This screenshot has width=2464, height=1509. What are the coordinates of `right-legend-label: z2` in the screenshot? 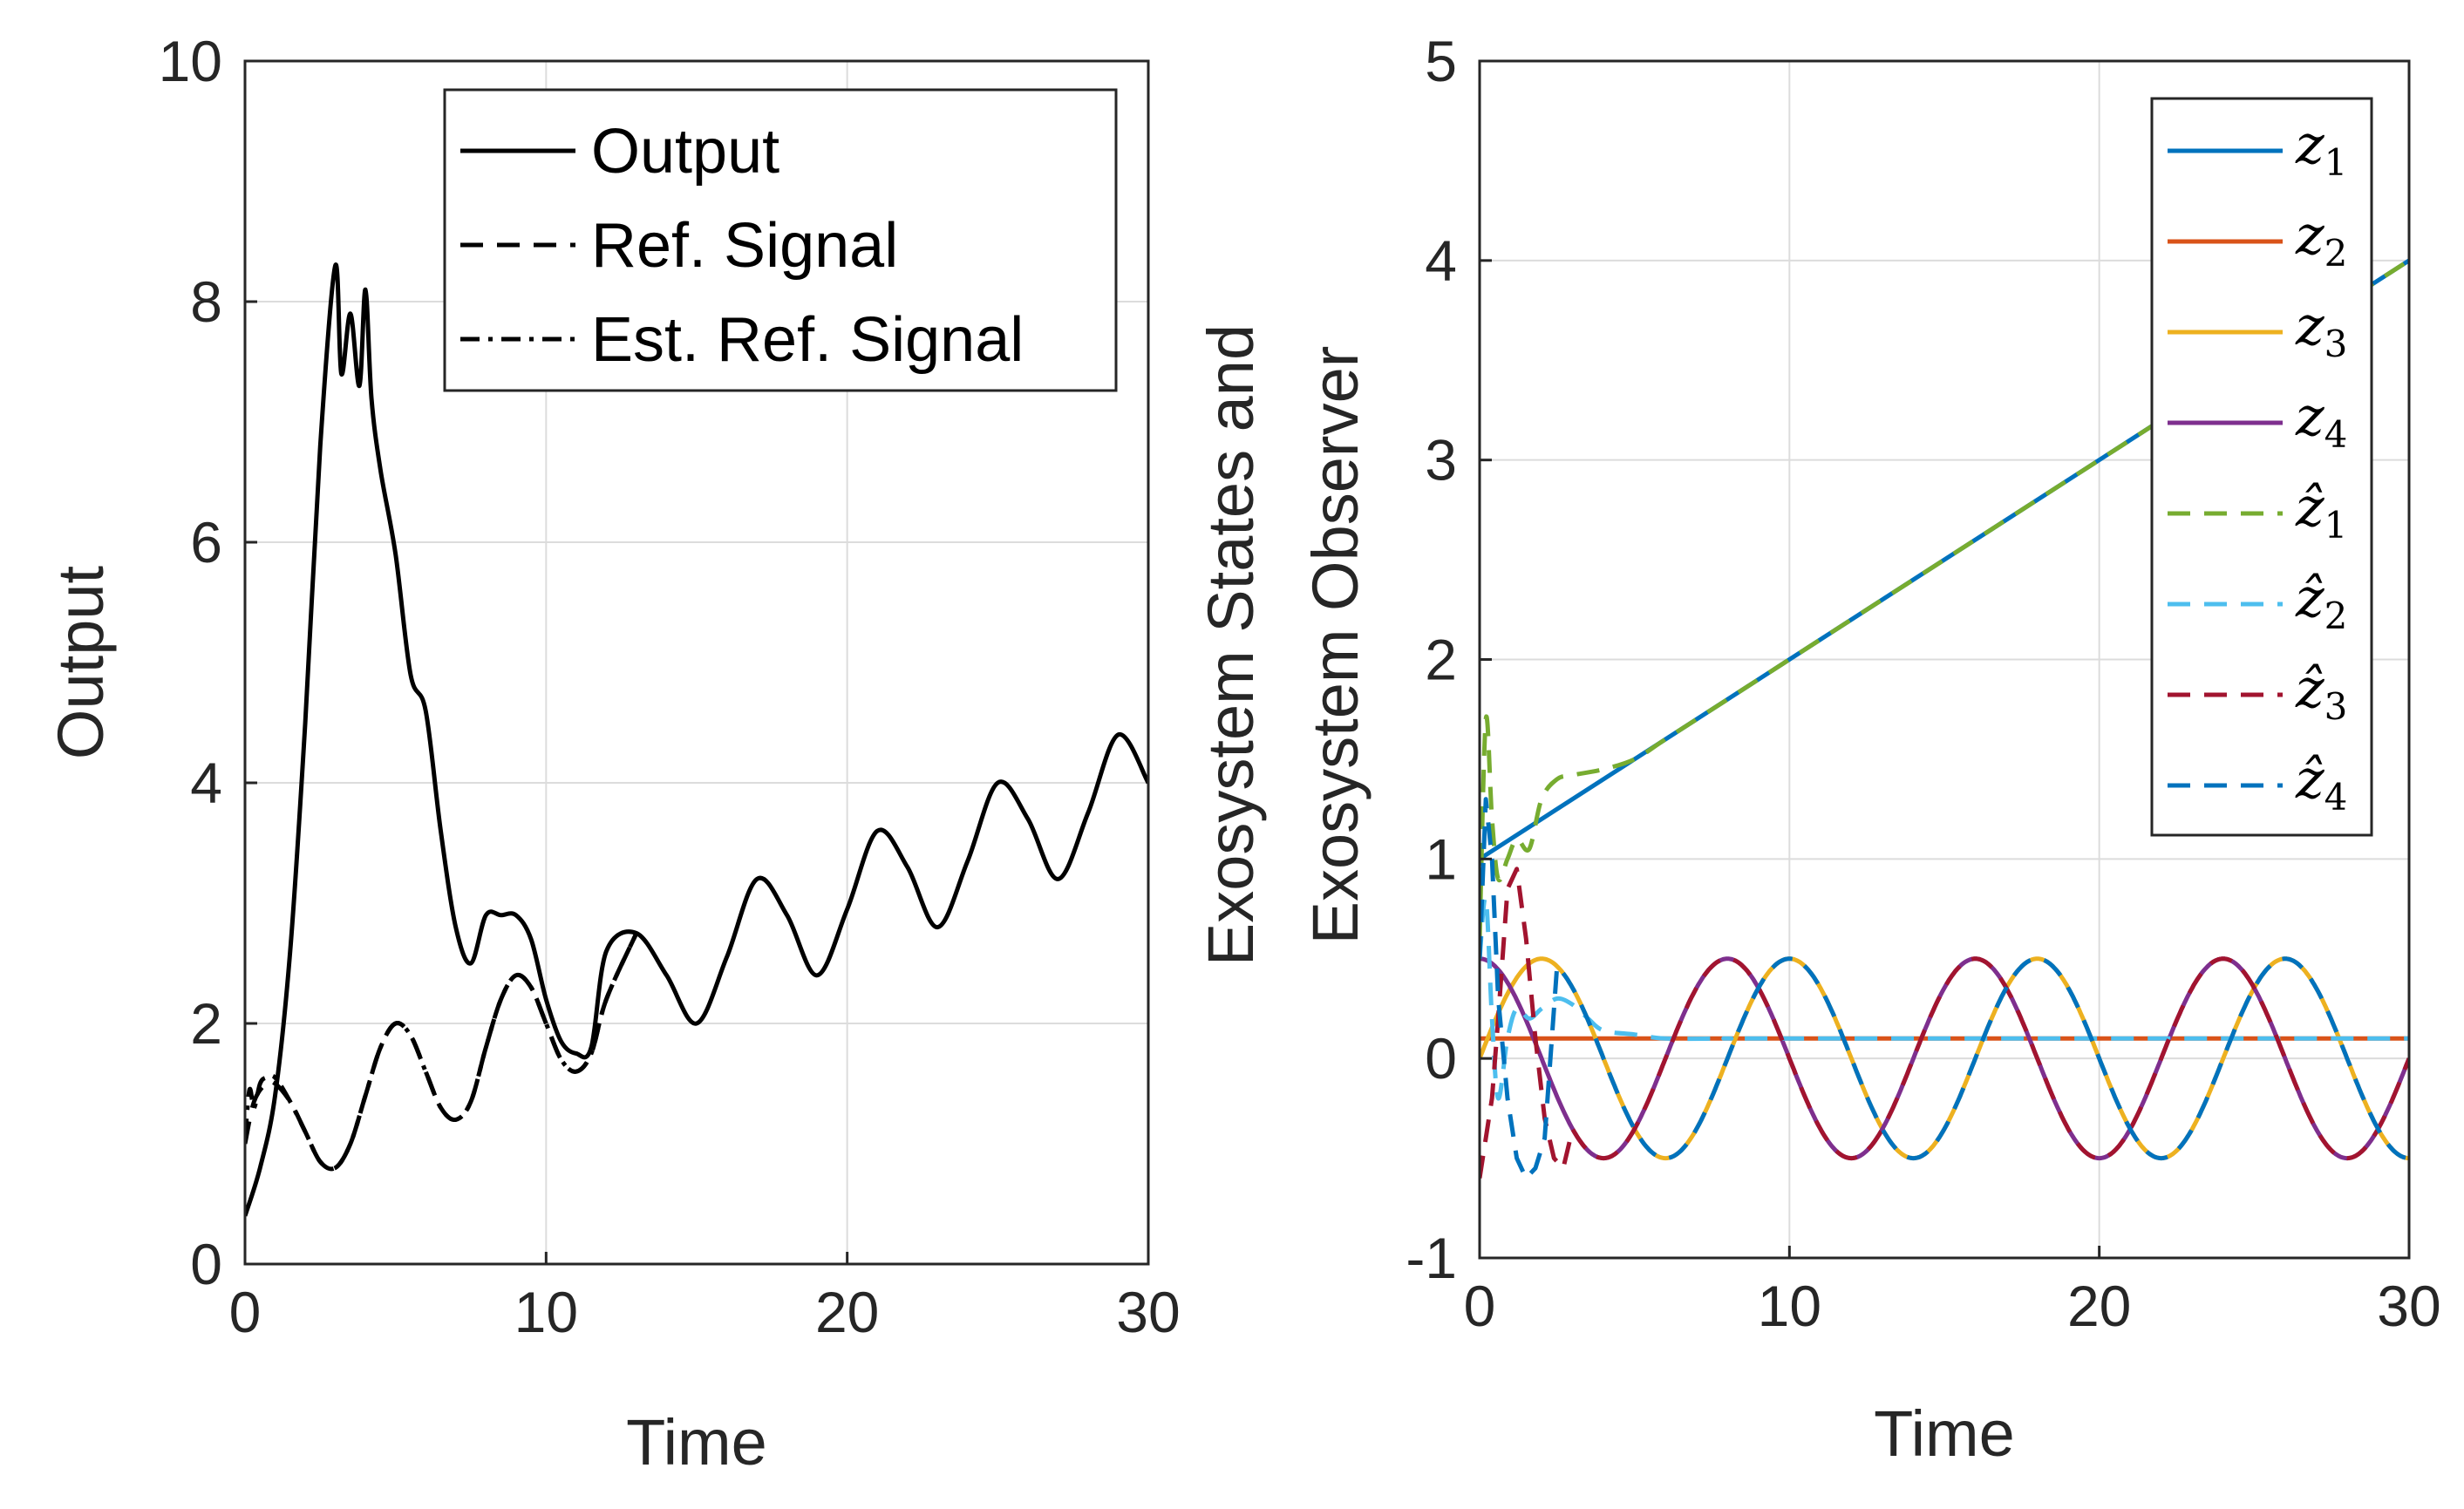 It's located at (2321, 239).